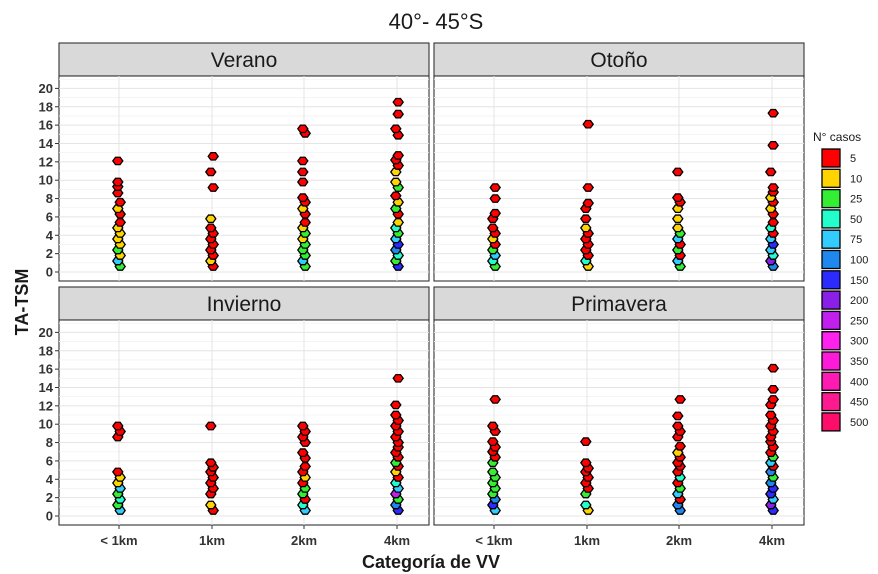 This screenshot has height=574, width=878. I want to click on strip-label-invierno: Invierno, so click(244, 304).